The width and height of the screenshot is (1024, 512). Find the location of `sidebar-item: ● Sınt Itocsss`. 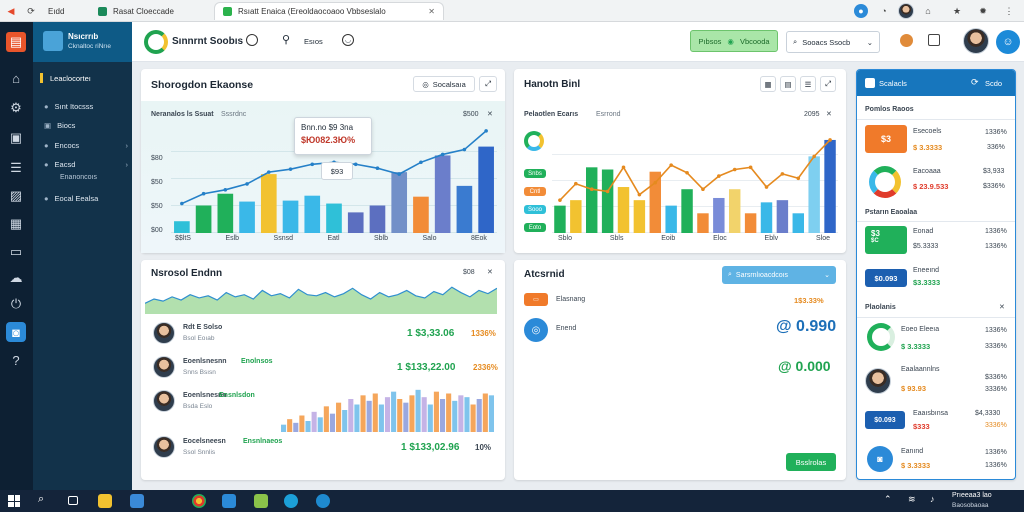

sidebar-item: ● Sınt Itocsss is located at coordinates (86, 106).